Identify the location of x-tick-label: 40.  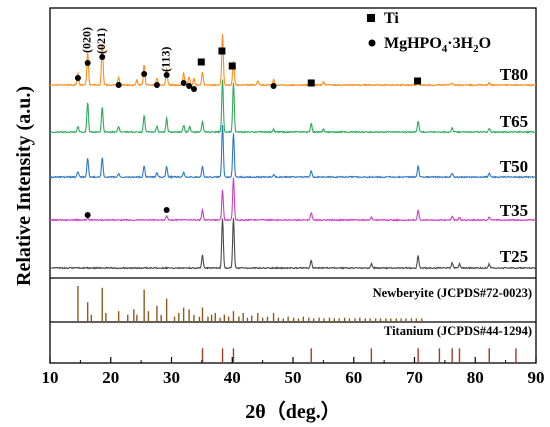
(232, 377).